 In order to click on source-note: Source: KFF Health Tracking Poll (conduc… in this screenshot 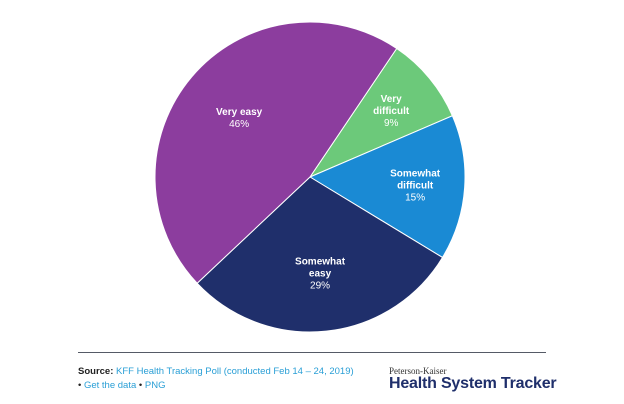, I will do `click(216, 379)`.